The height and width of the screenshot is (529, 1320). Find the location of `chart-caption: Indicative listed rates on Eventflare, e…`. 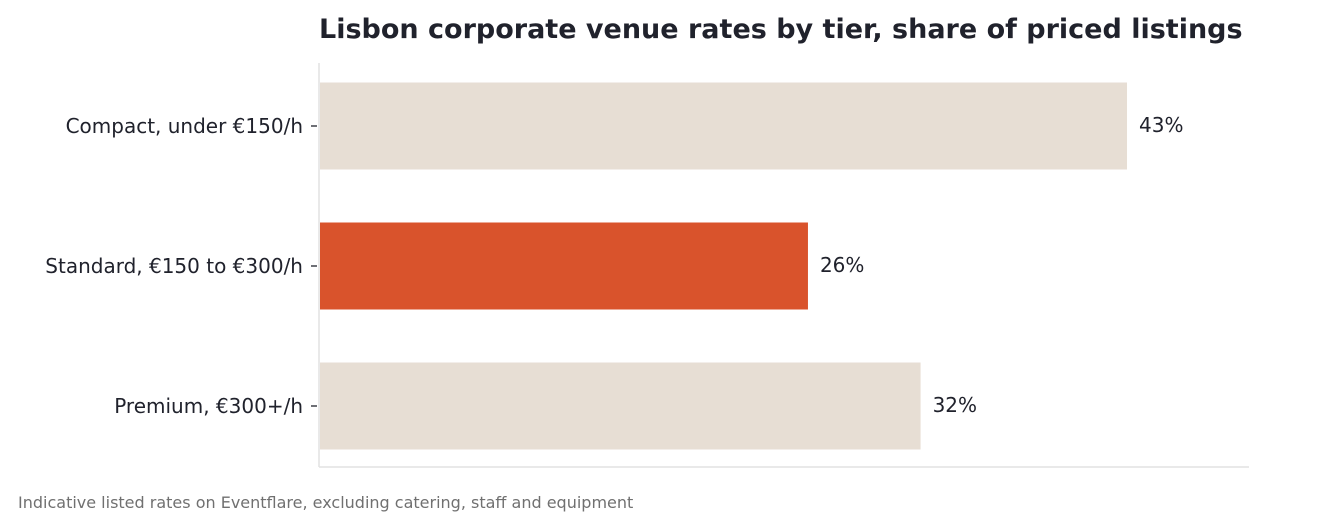

chart-caption: Indicative listed rates on Eventflare, e… is located at coordinates (326, 502).